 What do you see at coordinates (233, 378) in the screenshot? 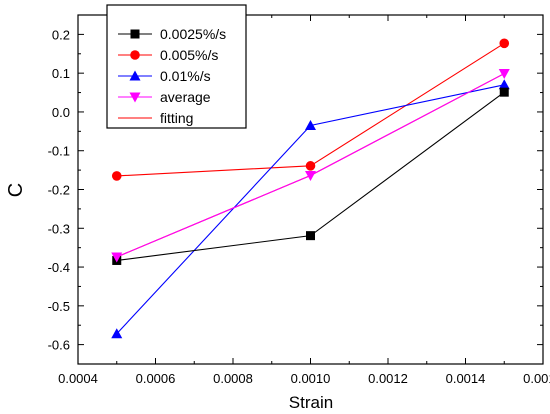
I see `x-tick-label: 0.0008` at bounding box center [233, 378].